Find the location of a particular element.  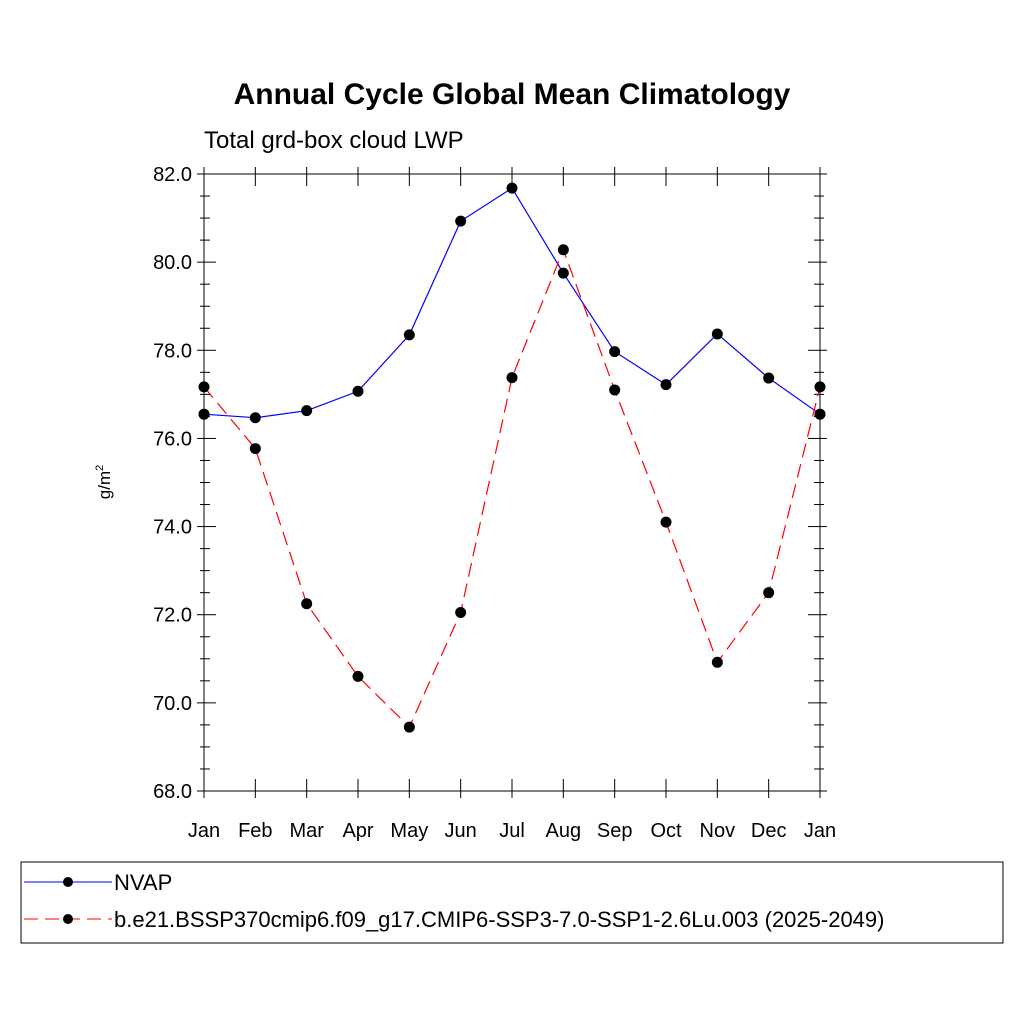

x-tick-label: Nov is located at coordinates (718, 831).